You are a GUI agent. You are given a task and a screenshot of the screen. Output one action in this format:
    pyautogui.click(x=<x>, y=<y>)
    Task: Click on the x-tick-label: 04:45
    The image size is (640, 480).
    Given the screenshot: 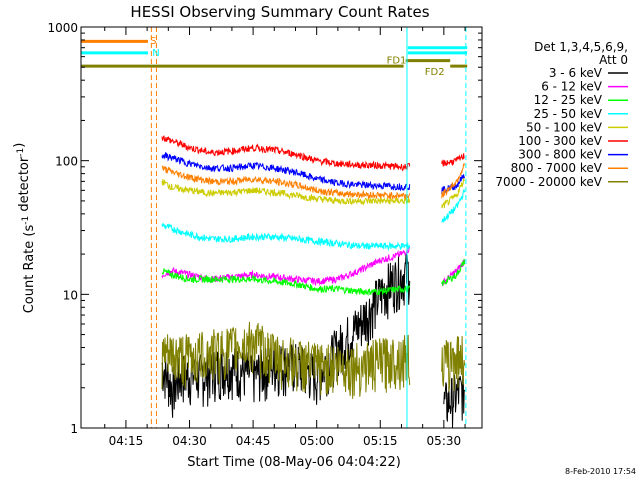 What is the action you would take?
    pyautogui.click(x=253, y=441)
    